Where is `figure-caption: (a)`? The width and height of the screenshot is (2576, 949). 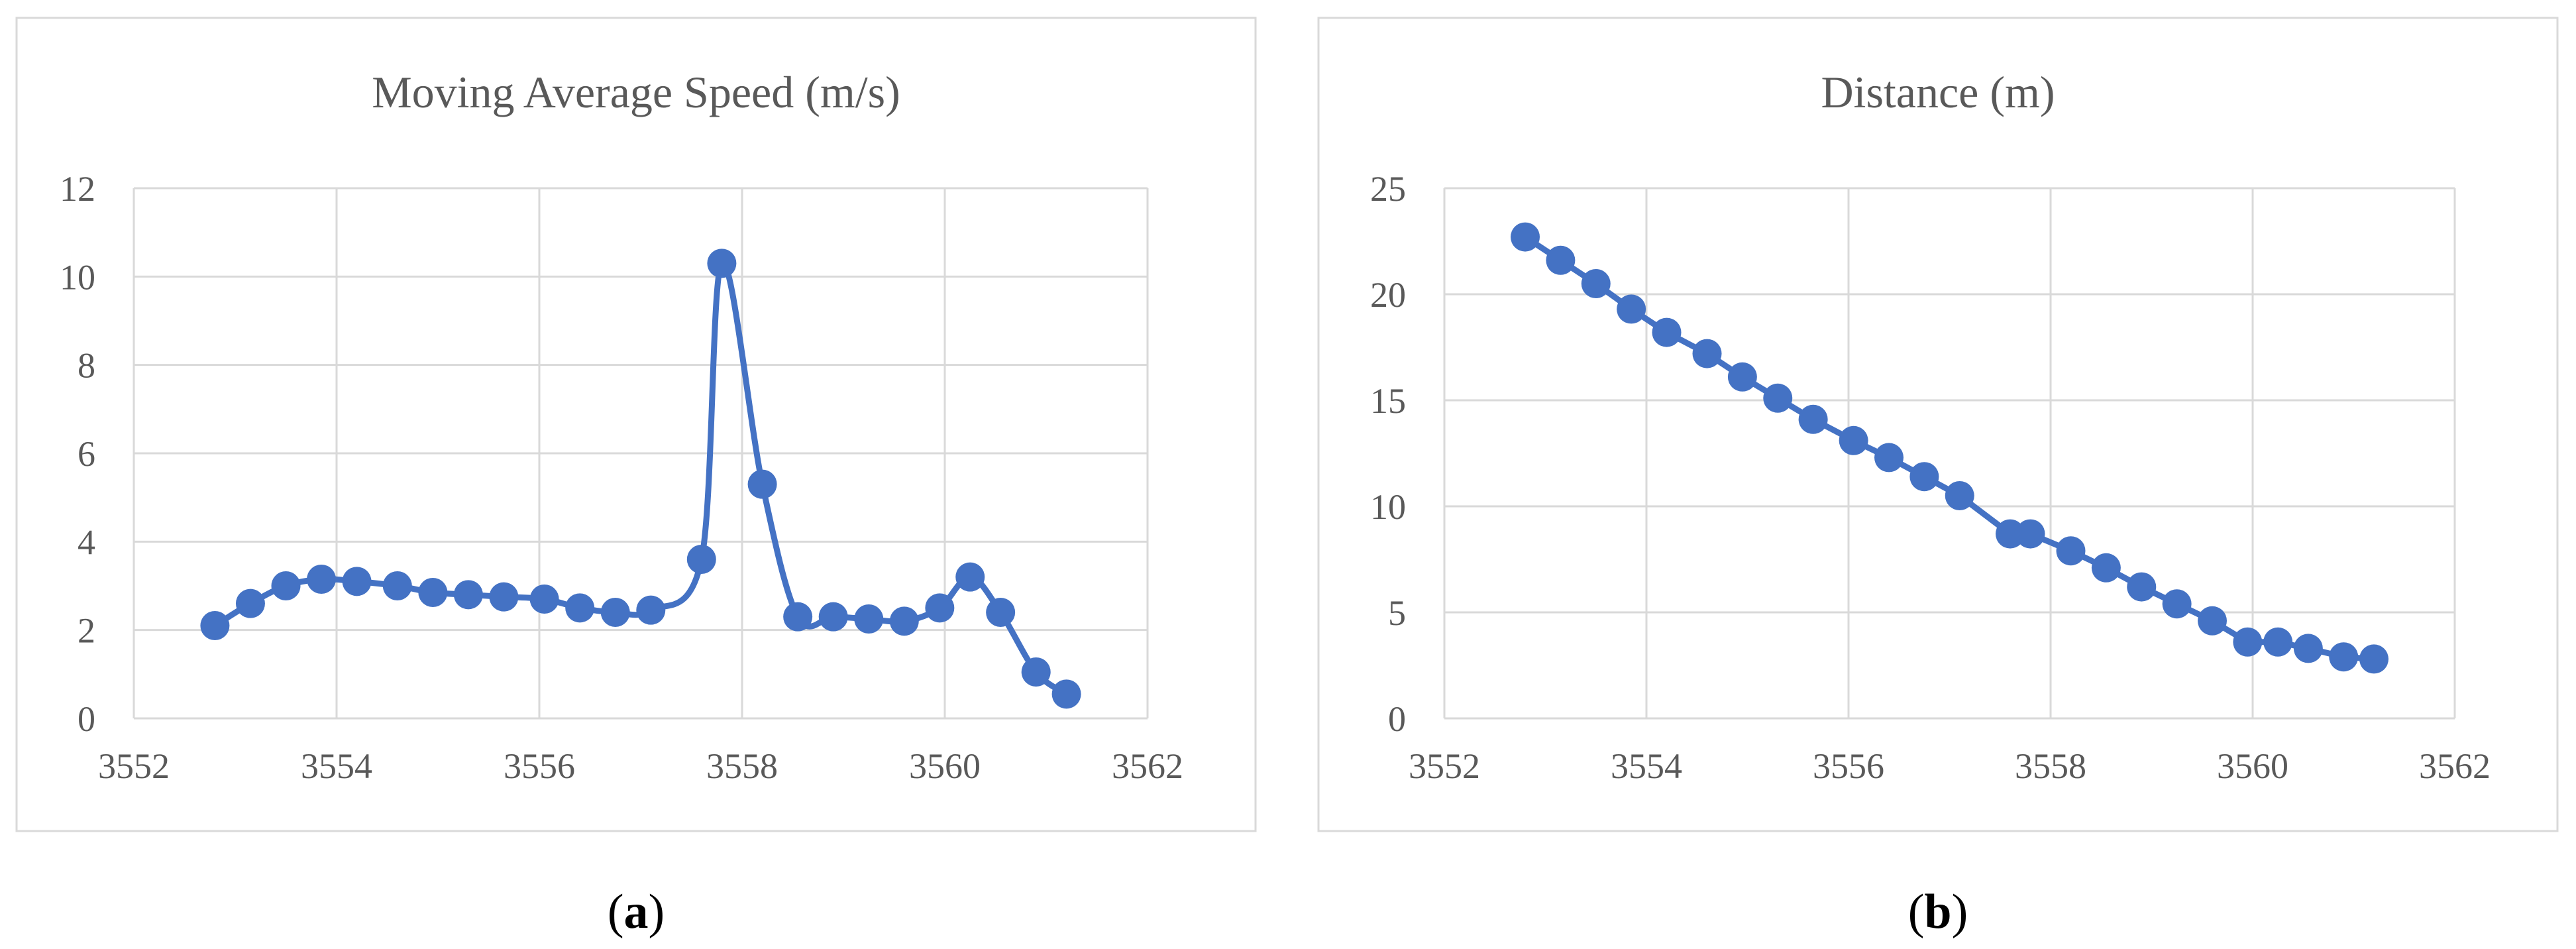 figure-caption: (a) is located at coordinates (636, 912).